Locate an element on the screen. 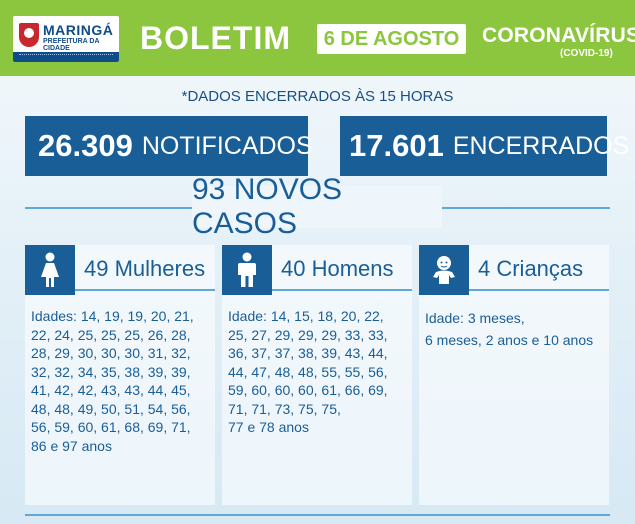  man-icon is located at coordinates (247, 270).